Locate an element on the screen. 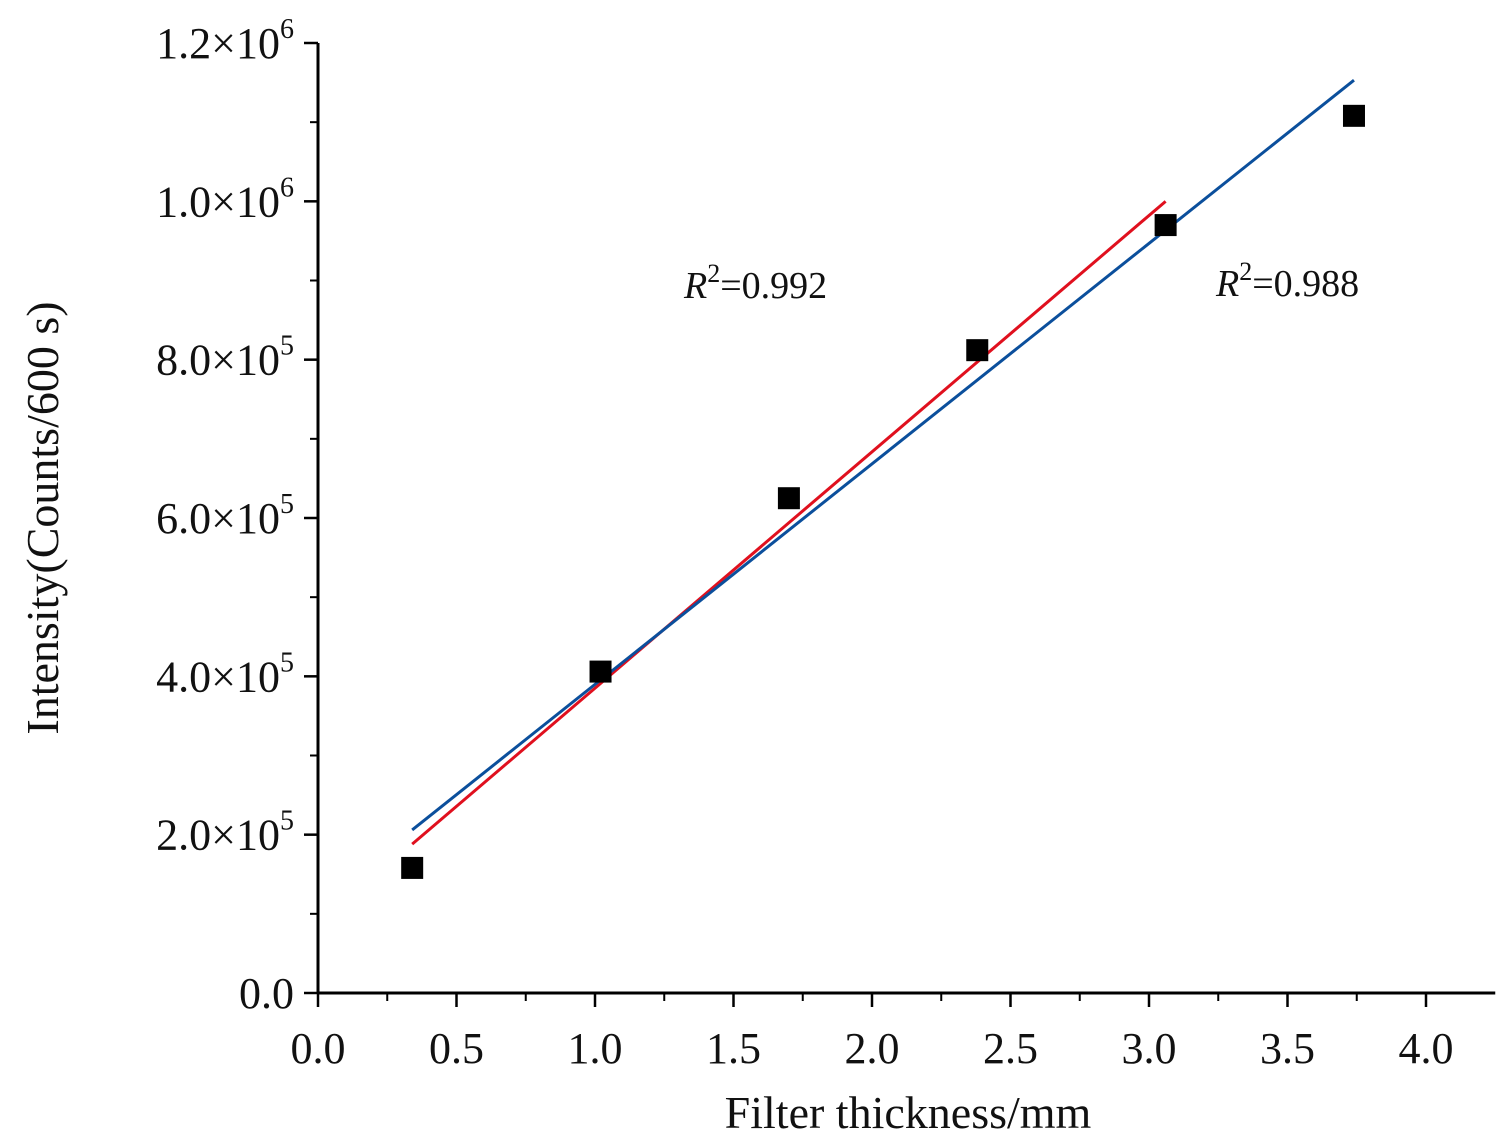 The height and width of the screenshot is (1144, 1500). x-tick-label: 1.5 is located at coordinates (733, 1048).